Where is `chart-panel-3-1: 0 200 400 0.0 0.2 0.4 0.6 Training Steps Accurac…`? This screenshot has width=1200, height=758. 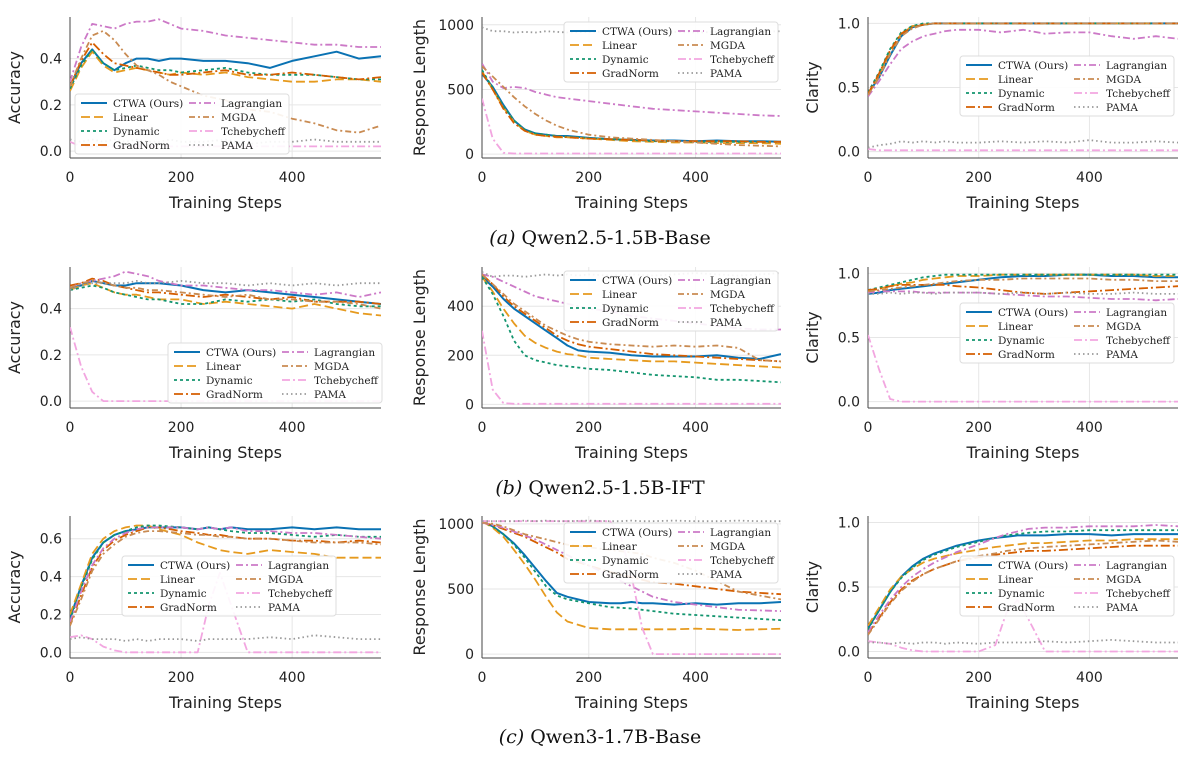
chart-panel-3-1: 0 200 400 0.0 0.2 0.4 0.6 Training Steps Accurac… is located at coordinates (193, 614).